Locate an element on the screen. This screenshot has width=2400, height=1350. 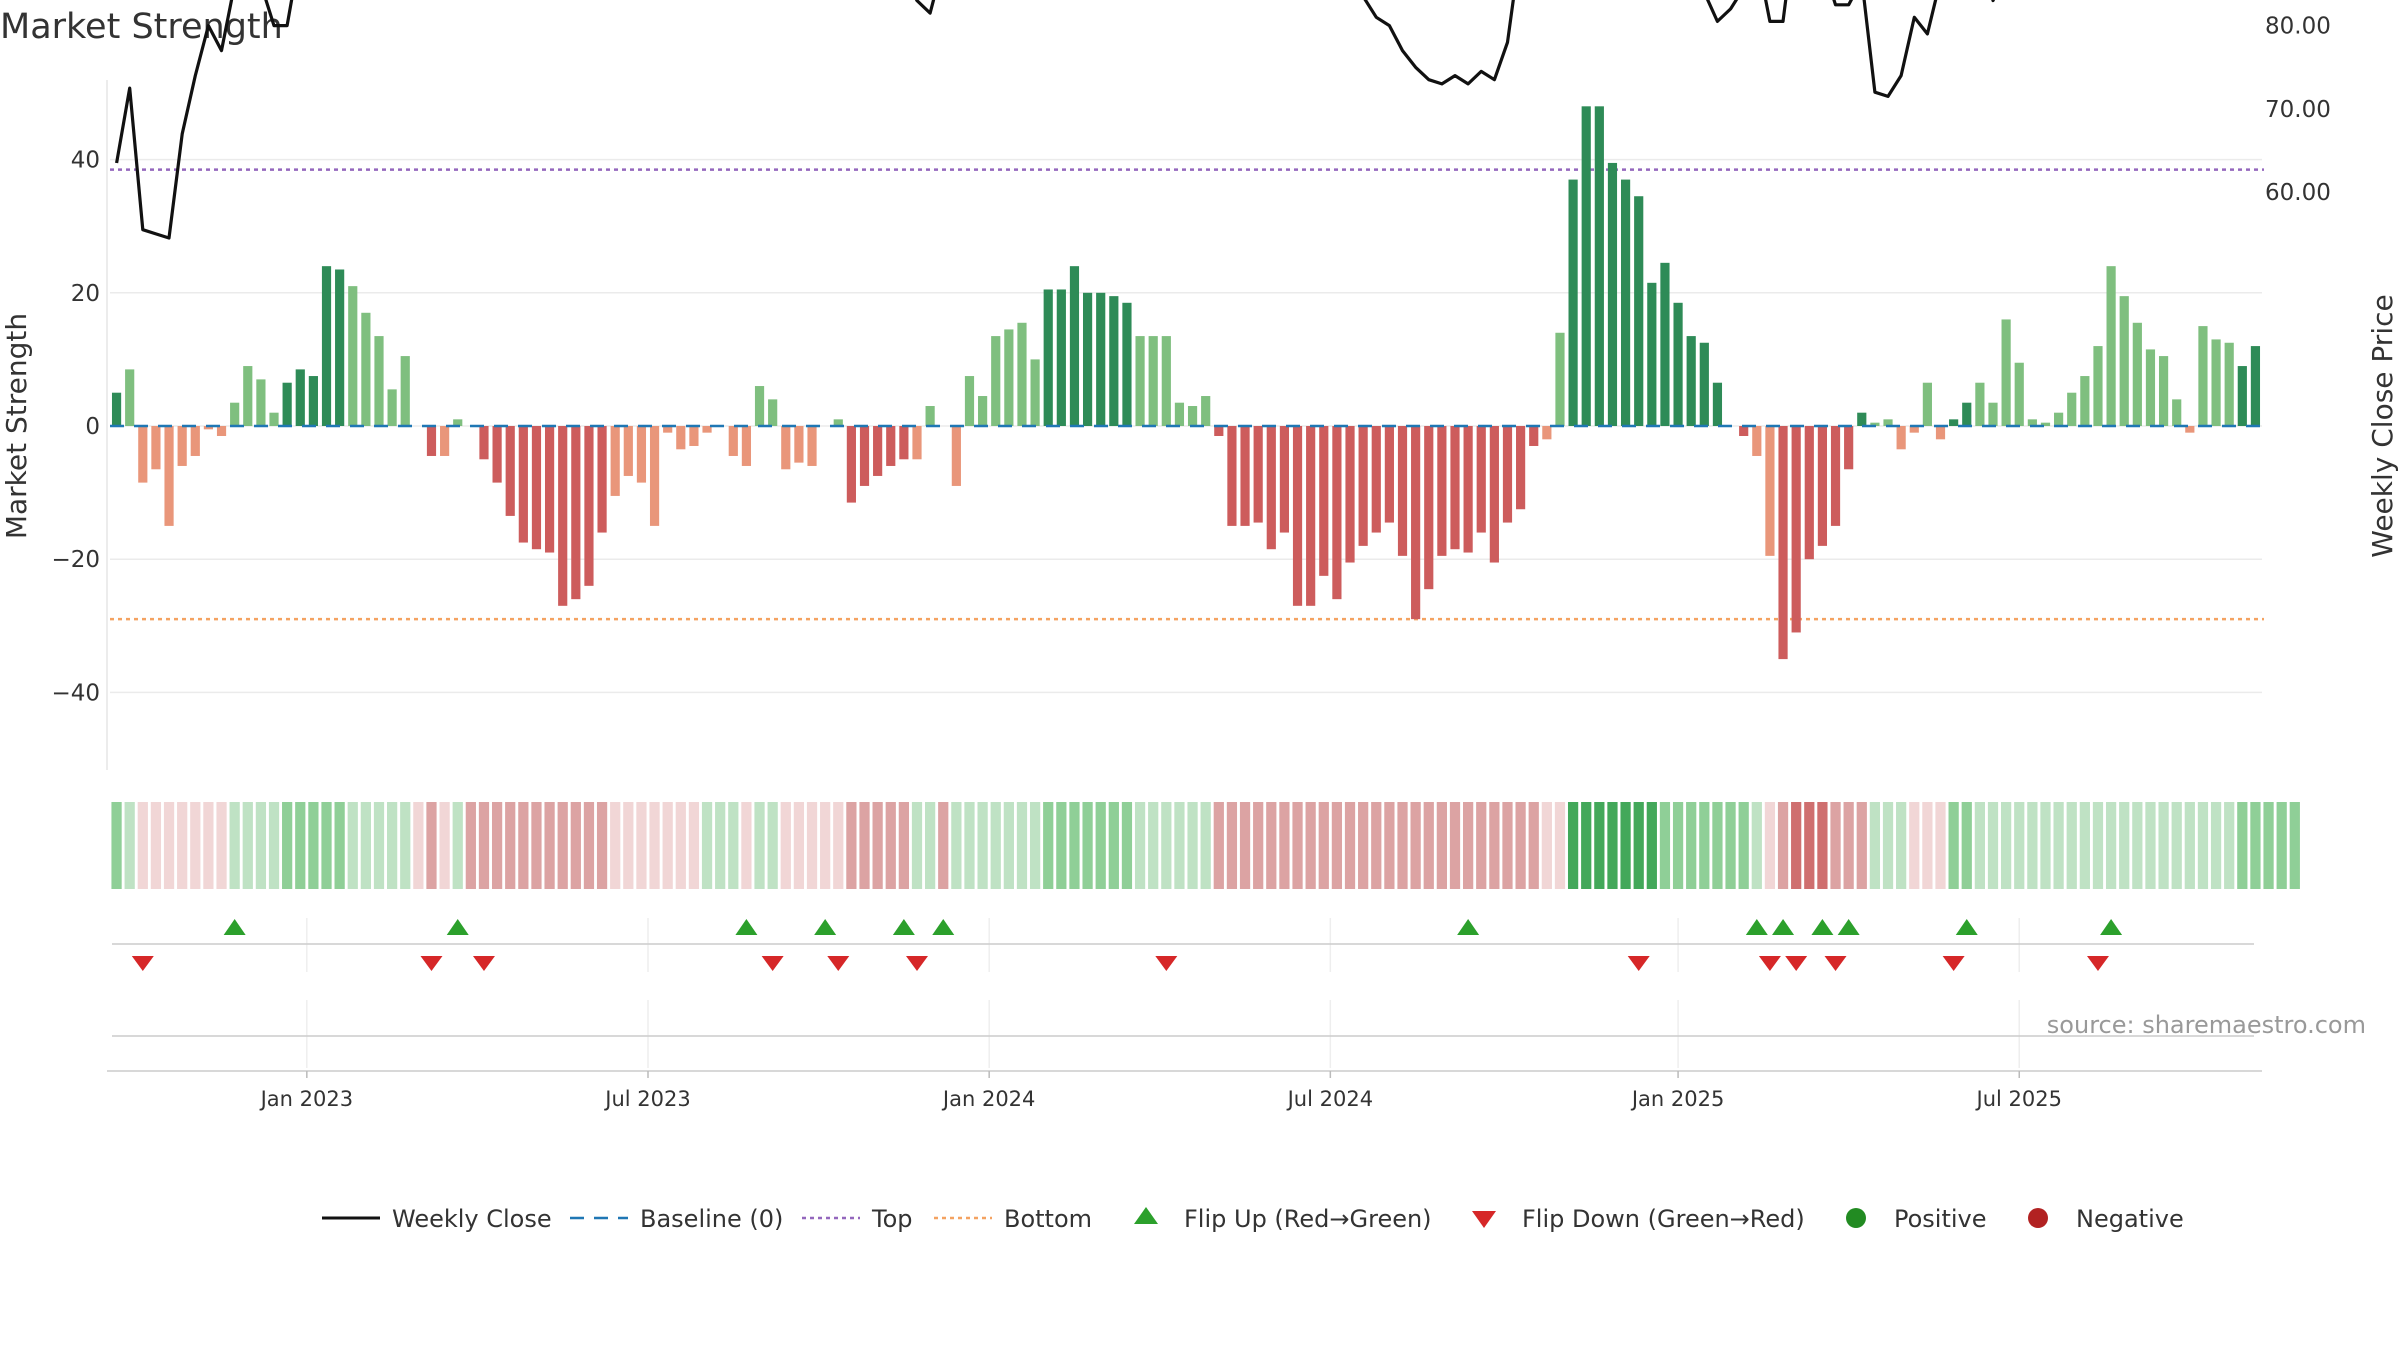
legend-label: Top is located at coordinates (892, 1219).